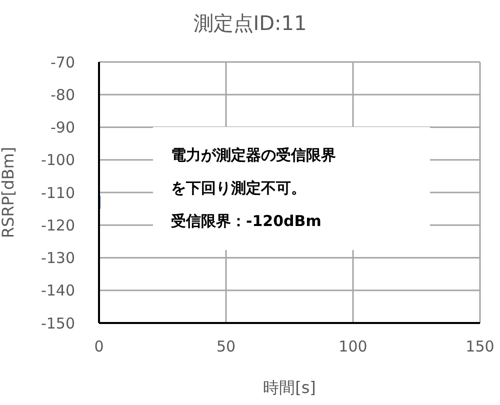  I want to click on y-tick-label: -120, so click(57, 225).